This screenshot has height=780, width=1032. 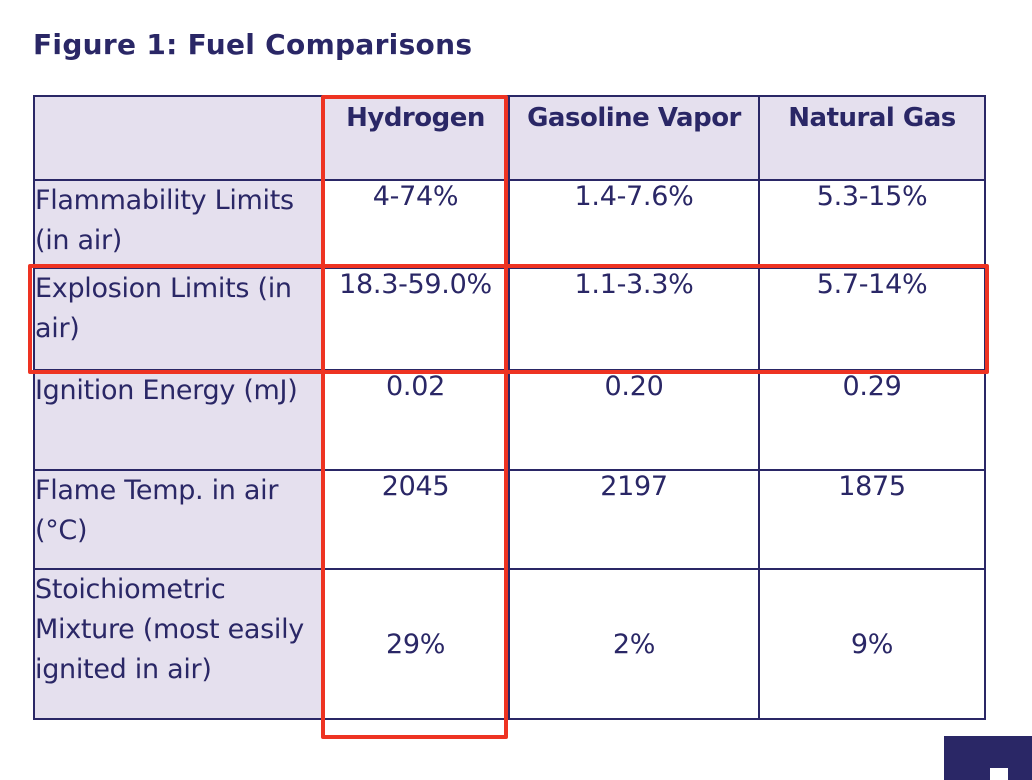 What do you see at coordinates (634, 138) in the screenshot?
I see `header-gasoline-vapor: Gasoline Vapor` at bounding box center [634, 138].